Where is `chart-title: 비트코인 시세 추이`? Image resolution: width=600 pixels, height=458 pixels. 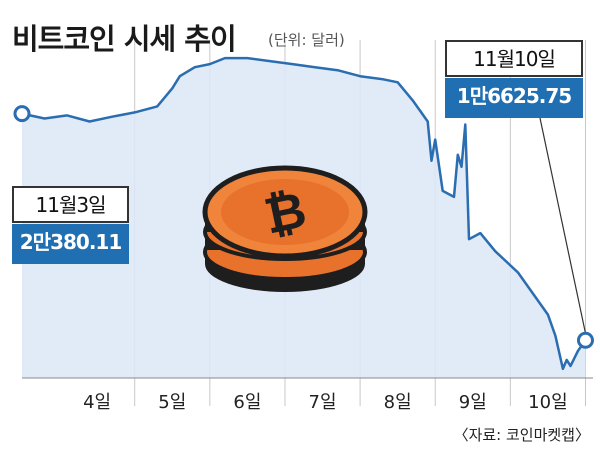 chart-title: 비트코인 시세 추이 is located at coordinates (124, 39).